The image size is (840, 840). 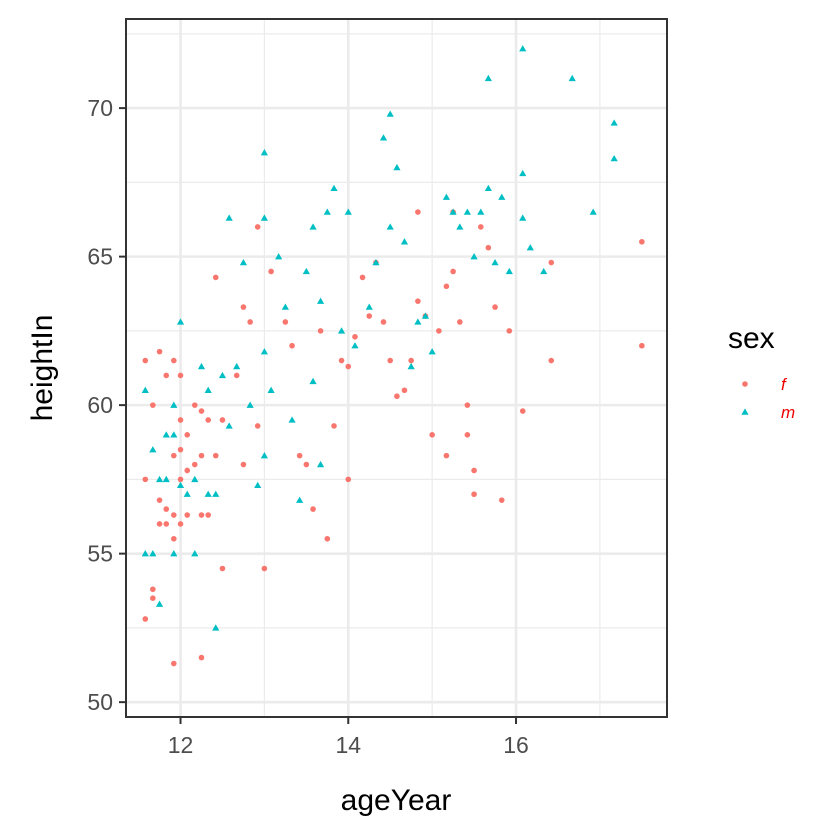 What do you see at coordinates (100, 108) in the screenshot?
I see `y-tick-label: 70` at bounding box center [100, 108].